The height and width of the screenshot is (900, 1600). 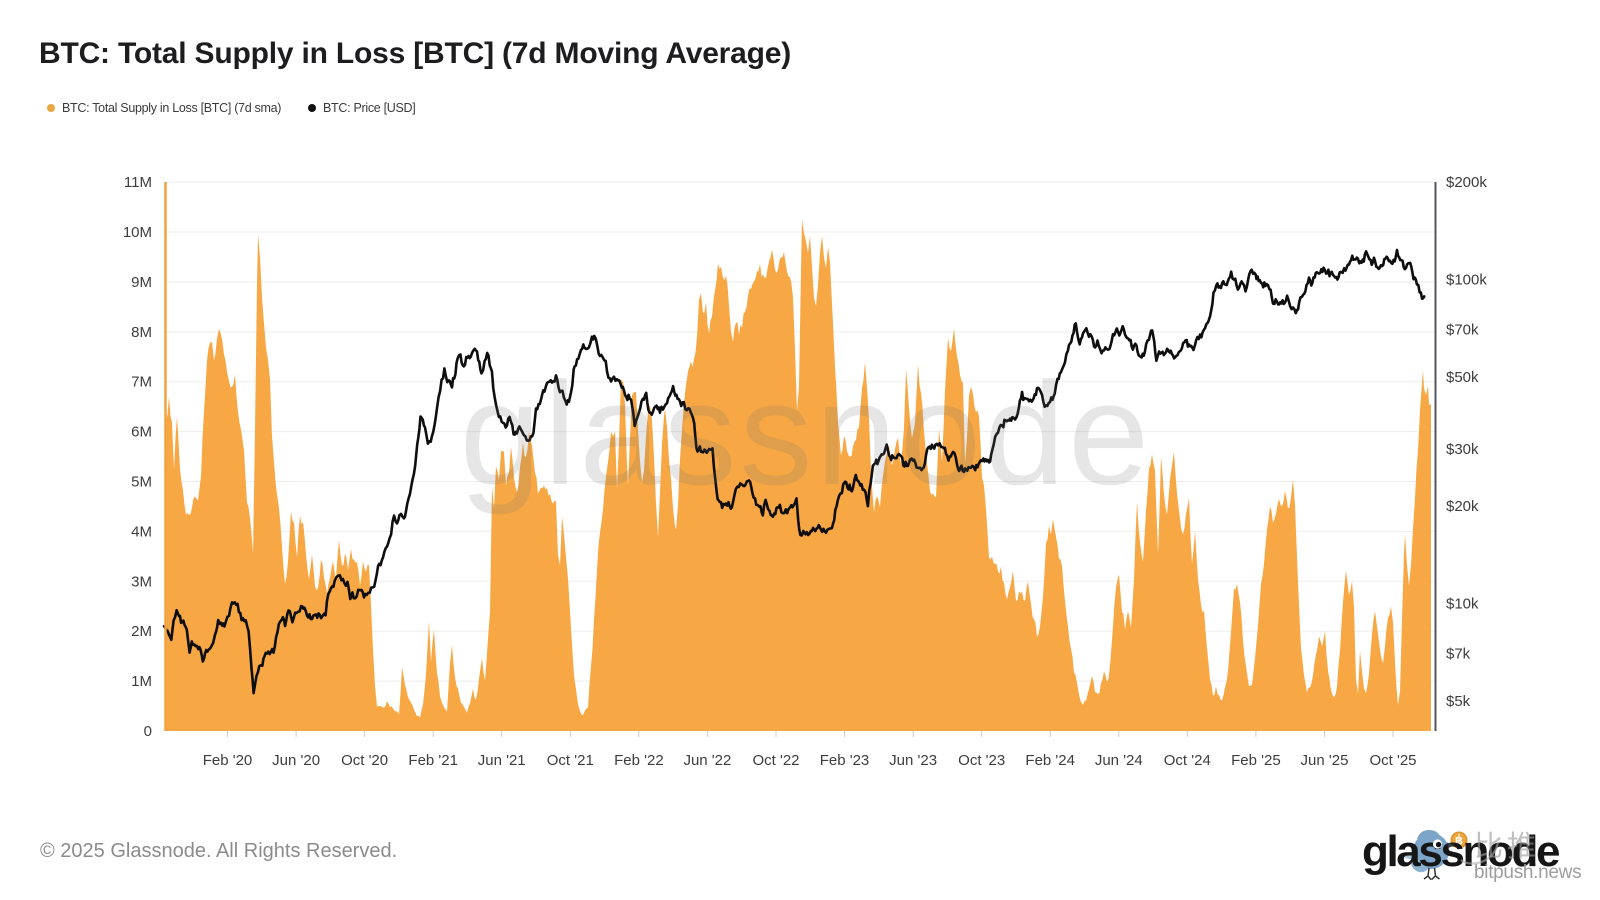 What do you see at coordinates (148, 731) in the screenshot?
I see `svg-text: 0` at bounding box center [148, 731].